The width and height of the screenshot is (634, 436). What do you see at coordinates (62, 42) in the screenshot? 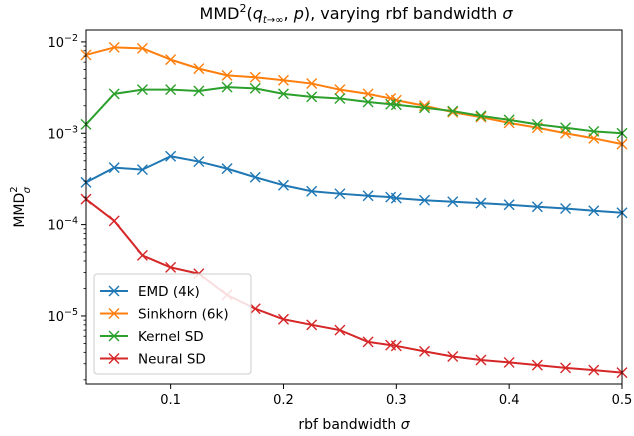
I see `y-tick-label: 10⁻²` at bounding box center [62, 42].